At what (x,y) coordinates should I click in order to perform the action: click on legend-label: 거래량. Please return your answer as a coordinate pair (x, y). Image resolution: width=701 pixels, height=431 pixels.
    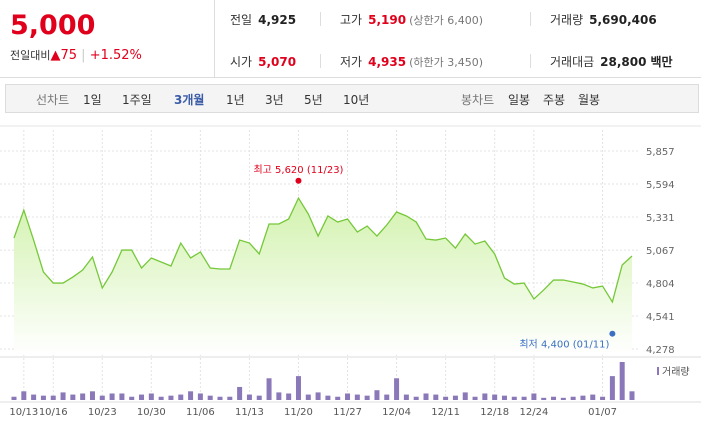
    Looking at the image, I should click on (676, 372).